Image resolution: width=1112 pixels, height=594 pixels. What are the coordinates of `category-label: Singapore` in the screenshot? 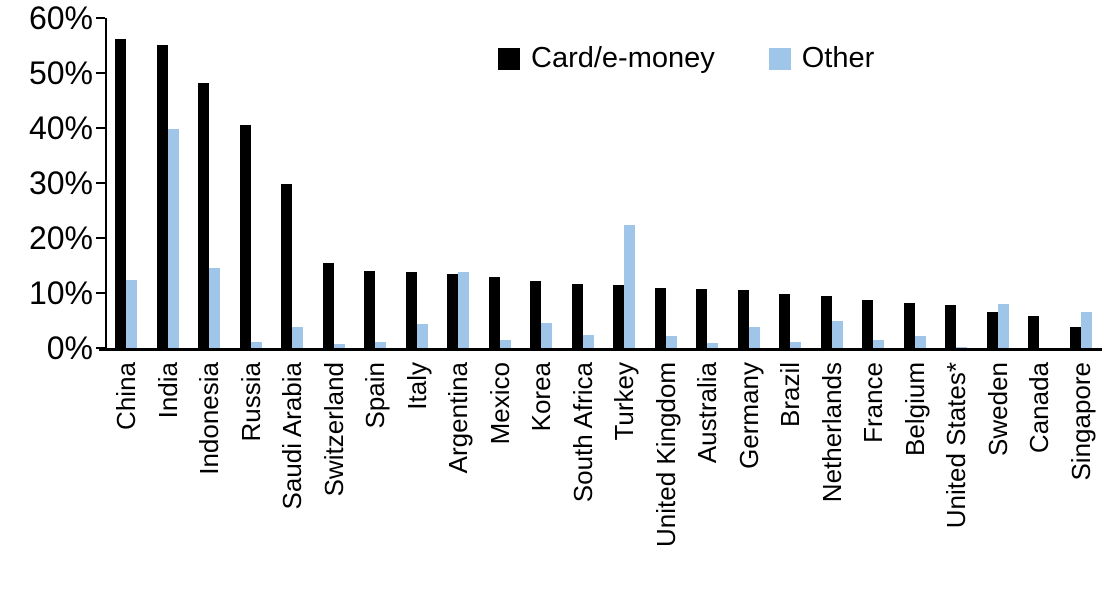 It's located at (1081, 421).